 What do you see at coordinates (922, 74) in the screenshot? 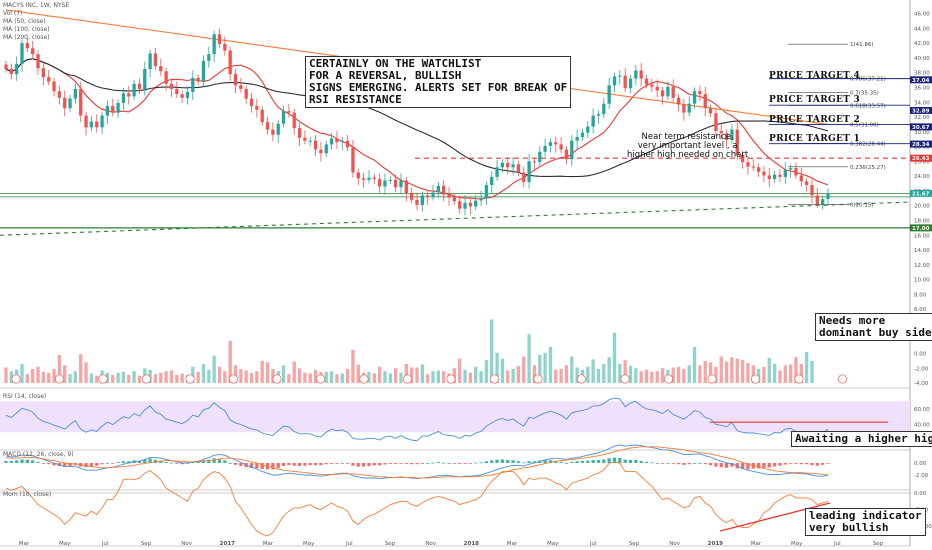
I see `price-tick-label: 38.00` at bounding box center [922, 74].